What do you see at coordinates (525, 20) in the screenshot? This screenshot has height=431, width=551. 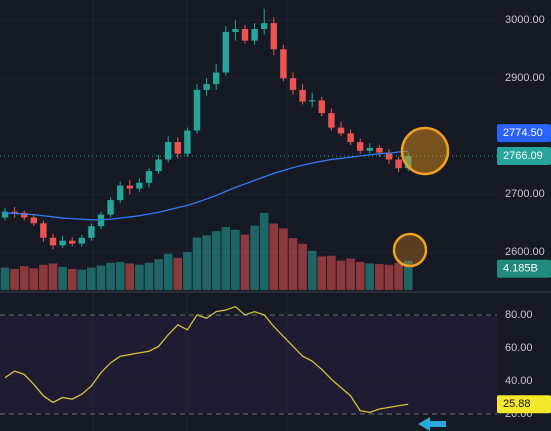 I see `y-tick-label: 3000.00` at bounding box center [525, 20].